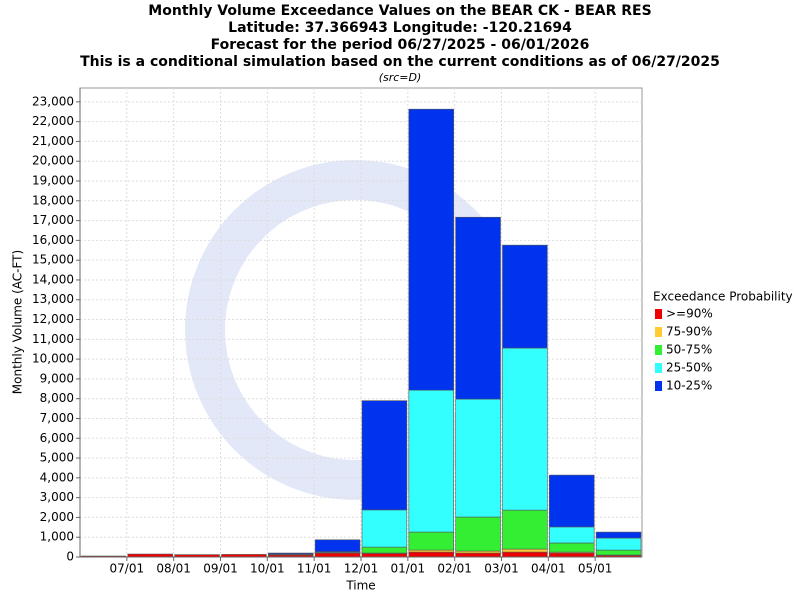  I want to click on y-tick-label: 8,000, so click(57, 398).